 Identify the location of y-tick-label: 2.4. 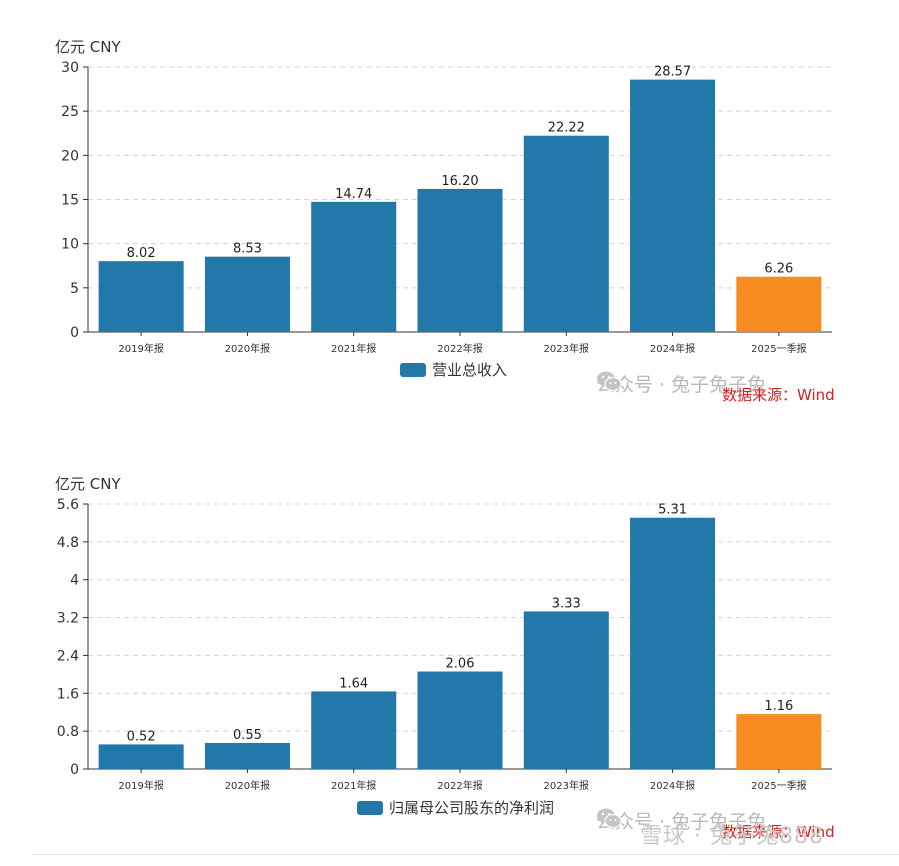
(68, 656).